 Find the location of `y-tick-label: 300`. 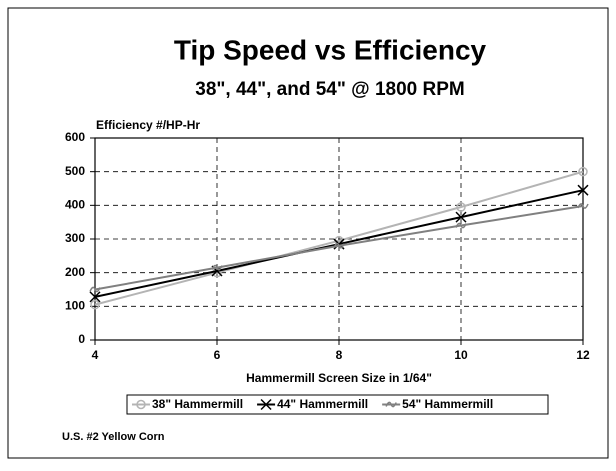

y-tick-label: 300 is located at coordinates (75, 238).